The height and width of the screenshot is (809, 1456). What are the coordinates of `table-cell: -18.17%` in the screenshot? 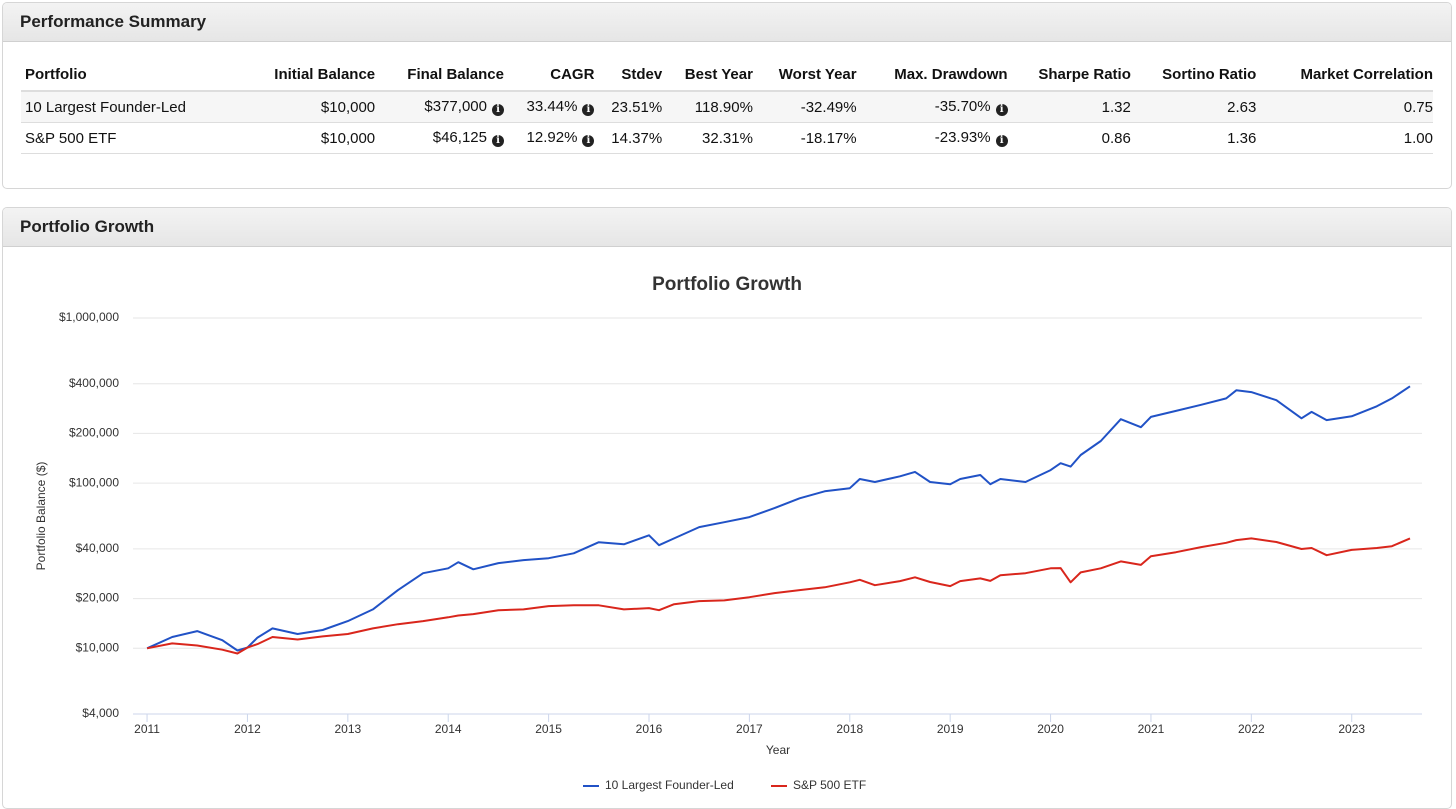 It's located at (804, 138).